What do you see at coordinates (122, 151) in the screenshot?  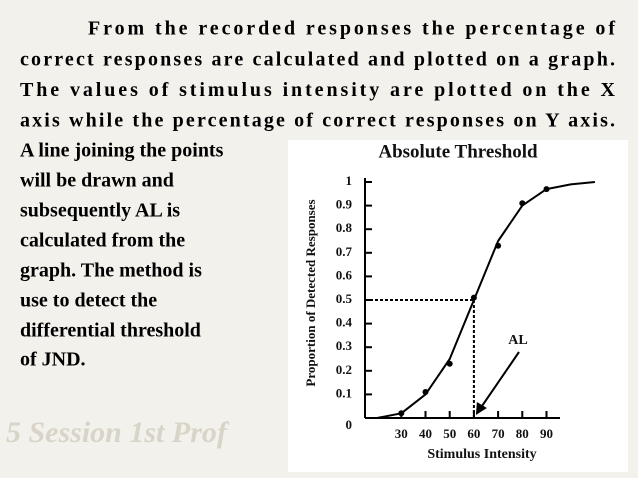 I see `side-text-line: A line joining the points` at bounding box center [122, 151].